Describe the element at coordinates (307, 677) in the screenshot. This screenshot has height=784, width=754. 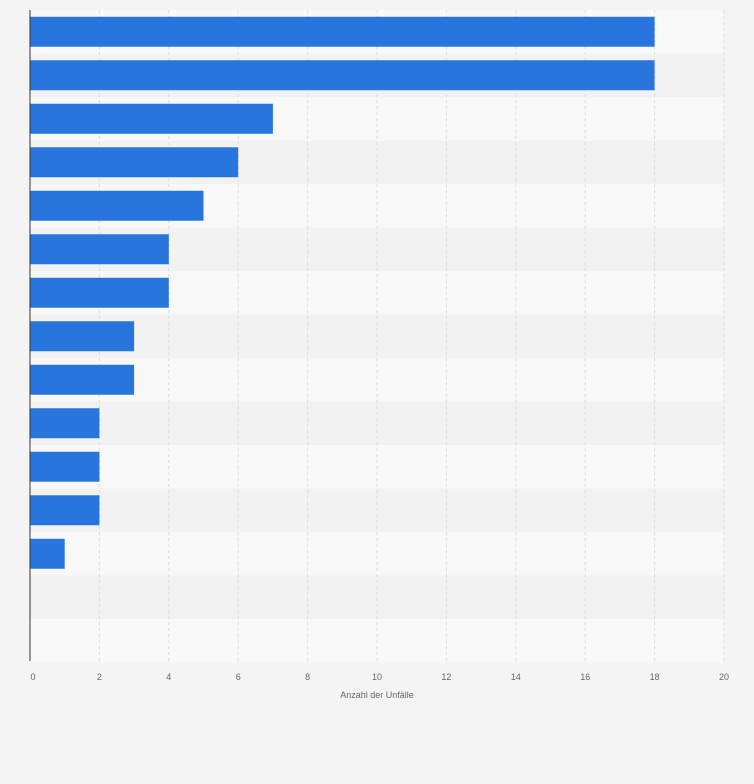
I see `x-tick-label: 8` at that location.